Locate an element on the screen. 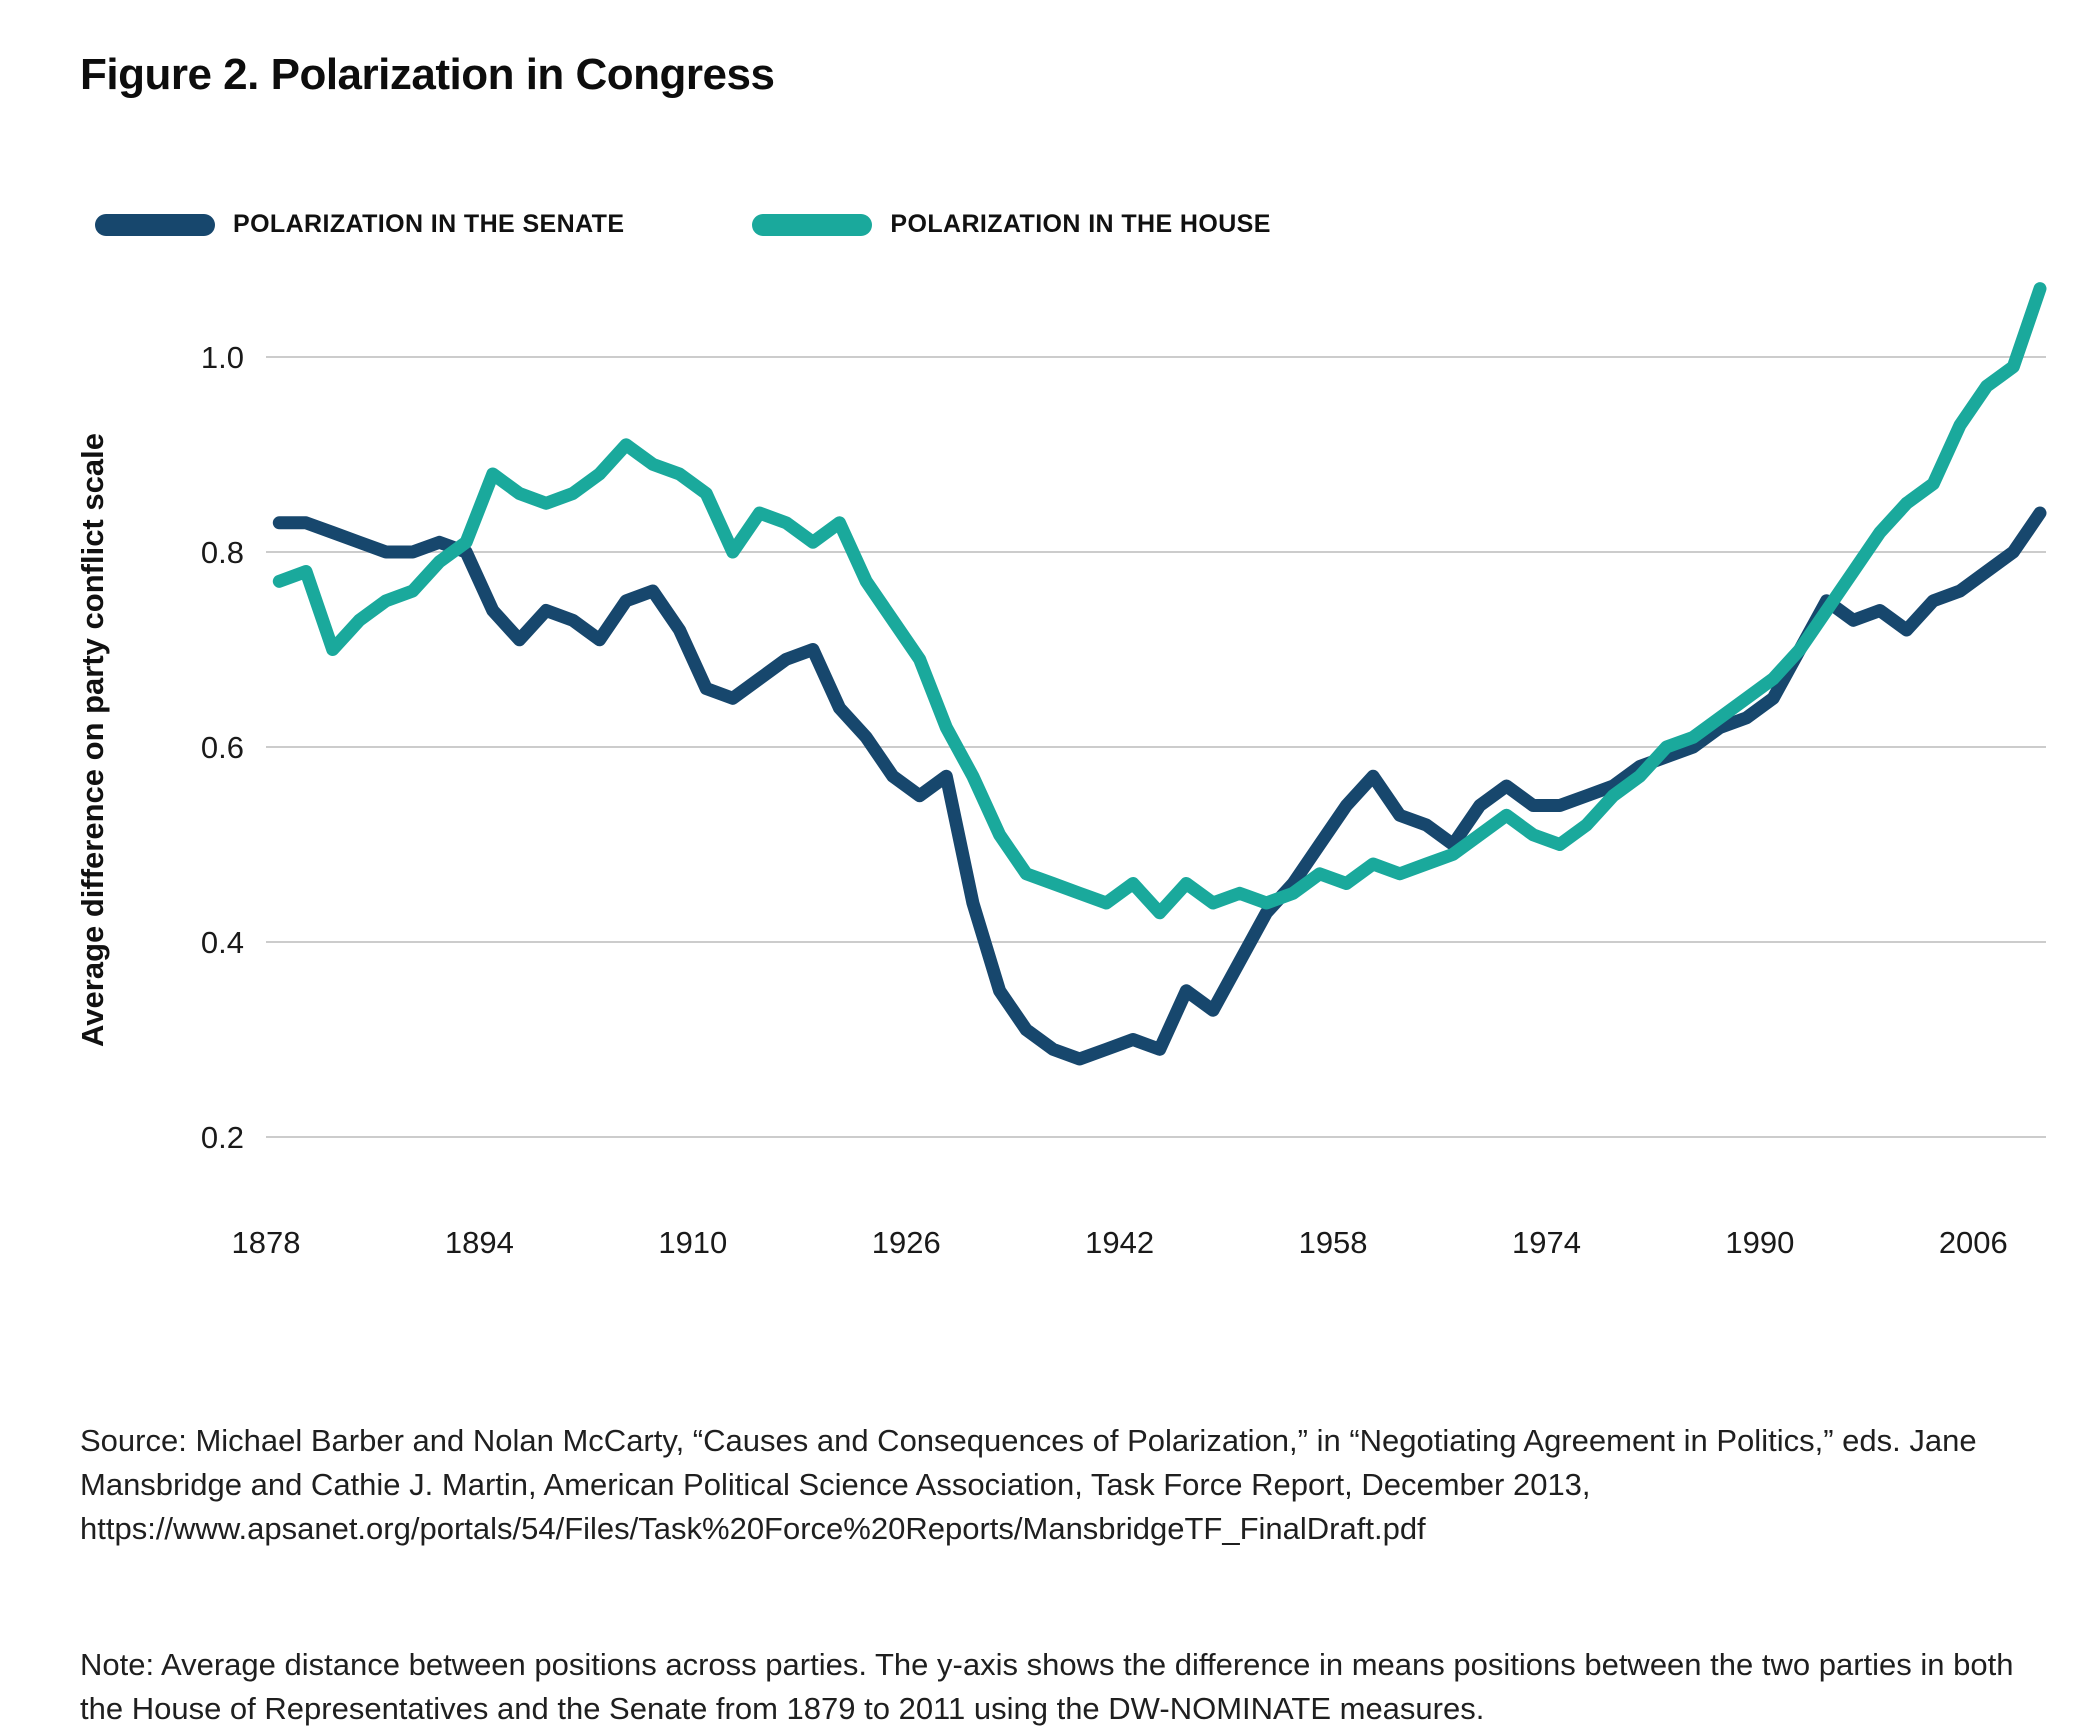  legend-item-house: POLARIZATION IN THE HOUSE is located at coordinates (1011, 224).